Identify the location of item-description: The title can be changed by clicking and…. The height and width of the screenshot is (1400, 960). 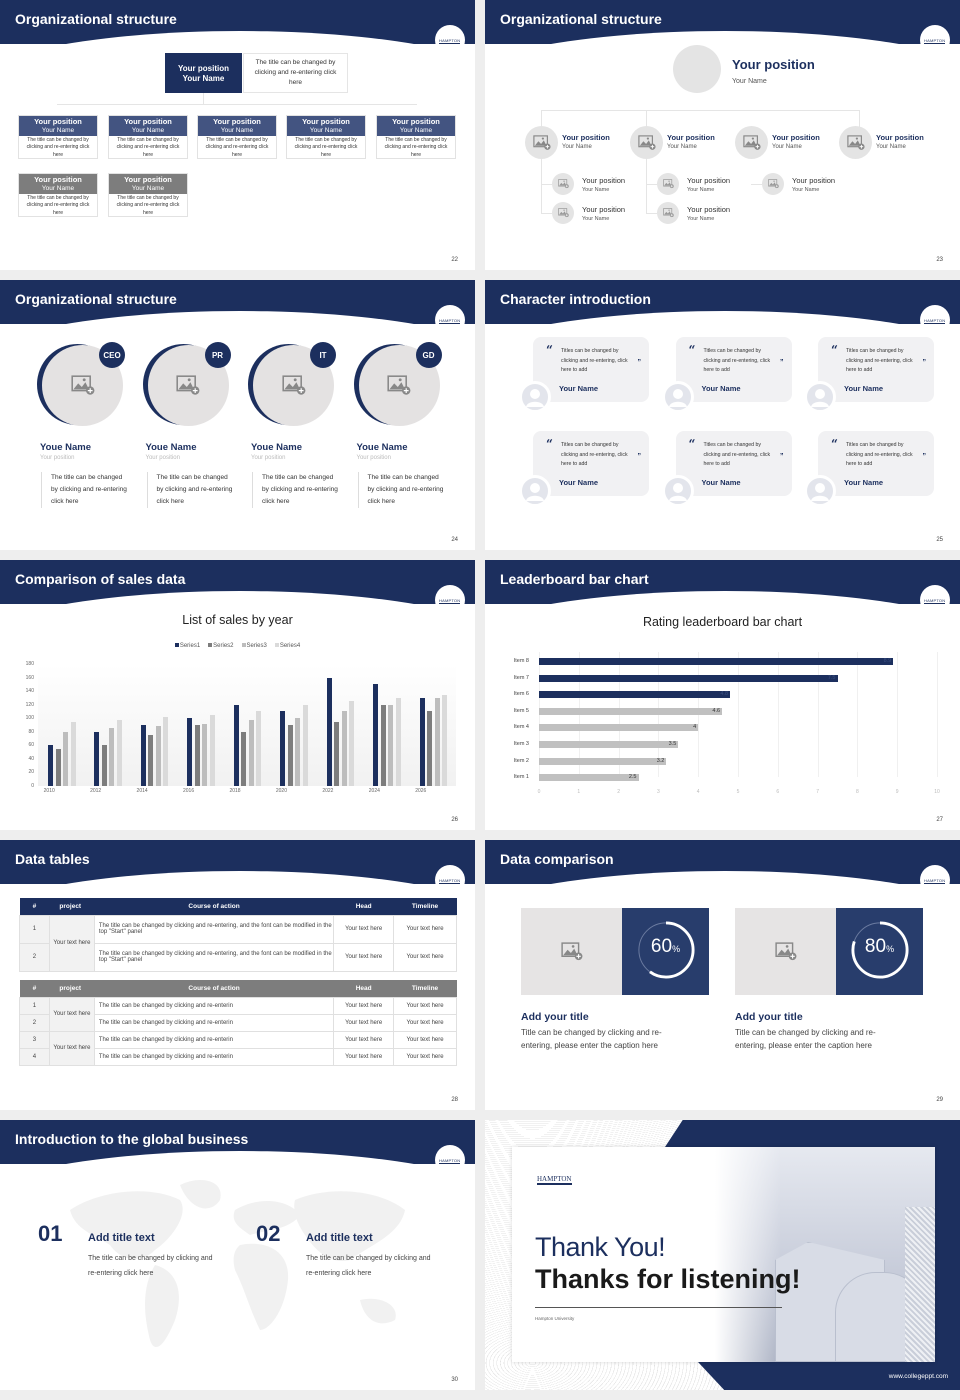
(368, 1266).